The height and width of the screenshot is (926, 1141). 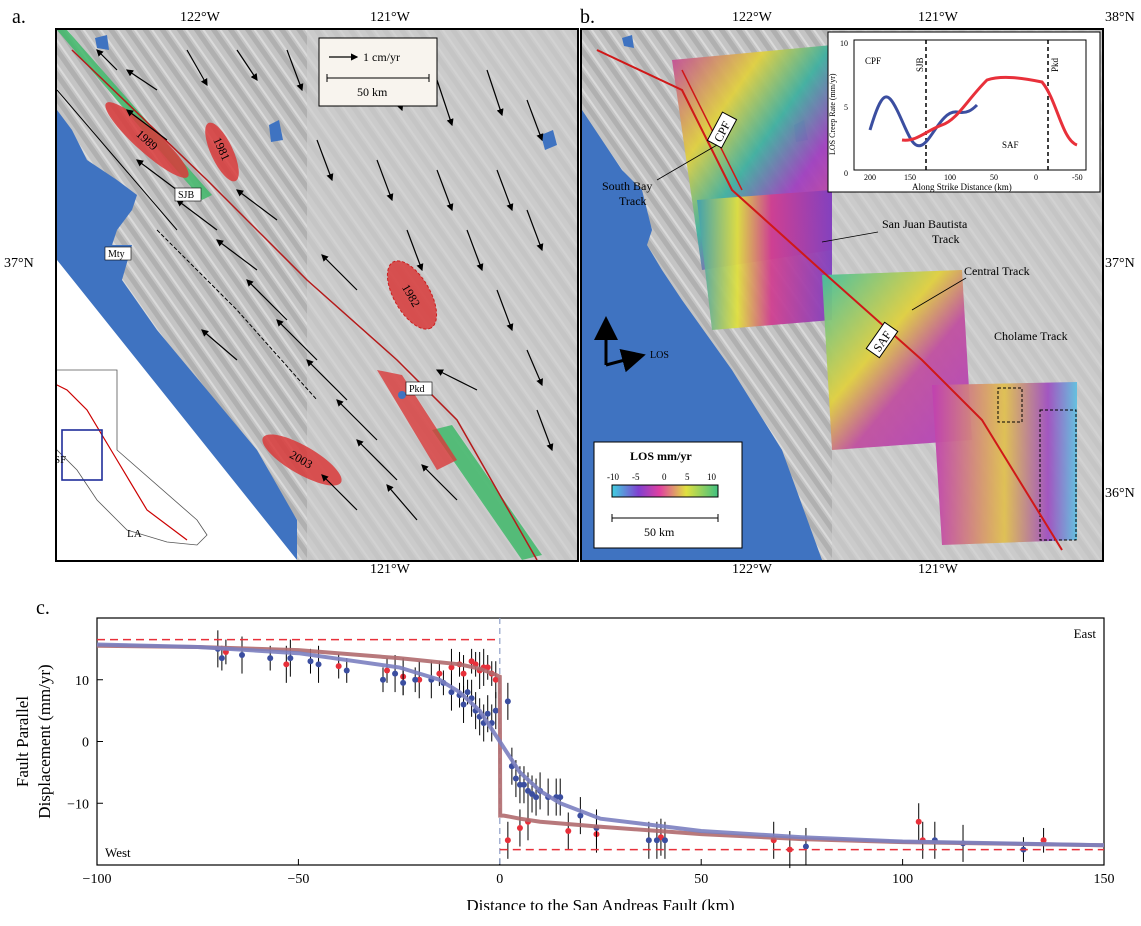 What do you see at coordinates (613, 477) in the screenshot?
I see `cbar-tick-m10: -10` at bounding box center [613, 477].